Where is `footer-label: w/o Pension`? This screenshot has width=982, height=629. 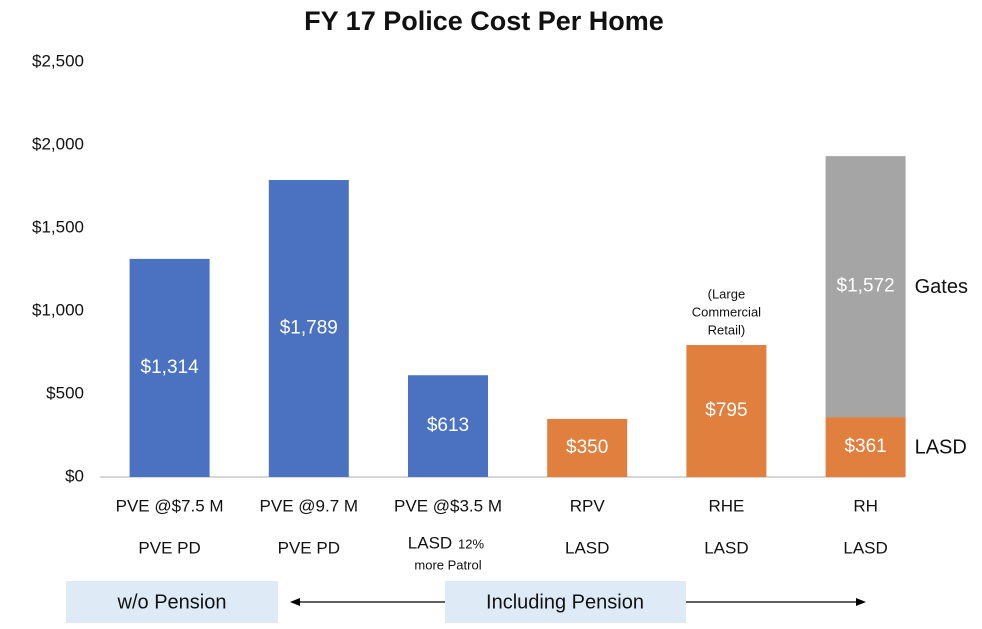 footer-label: w/o Pension is located at coordinates (172, 602).